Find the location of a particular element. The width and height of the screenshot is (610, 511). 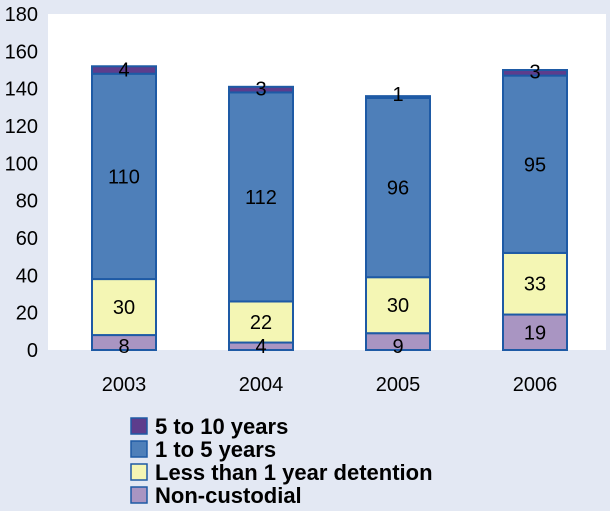

data-label: 19 is located at coordinates (535, 333).